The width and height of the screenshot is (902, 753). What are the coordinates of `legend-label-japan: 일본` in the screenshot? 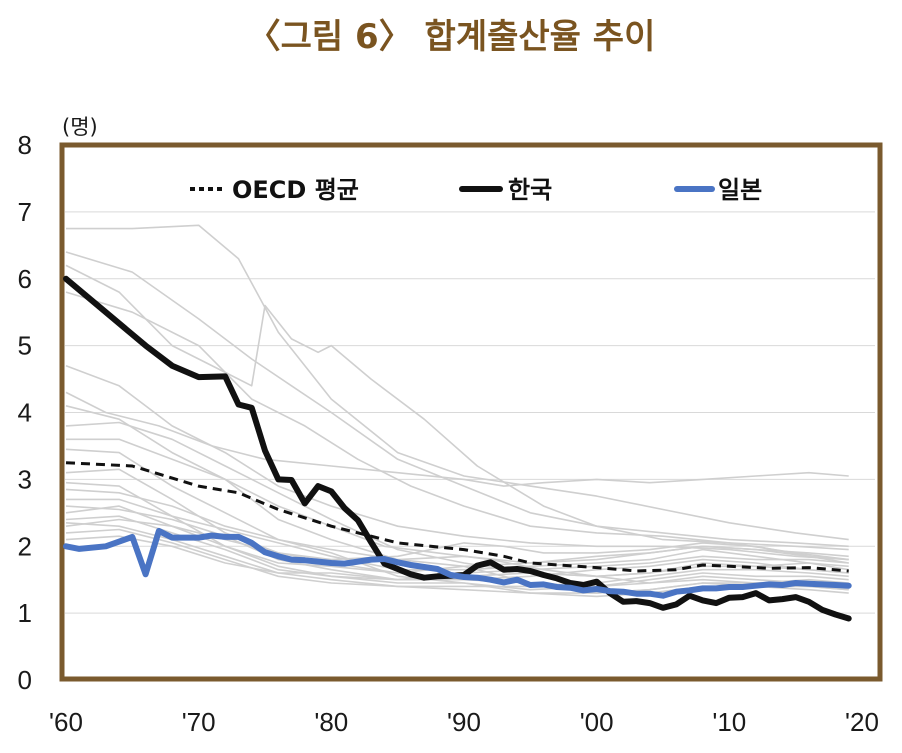 It's located at (740, 190).